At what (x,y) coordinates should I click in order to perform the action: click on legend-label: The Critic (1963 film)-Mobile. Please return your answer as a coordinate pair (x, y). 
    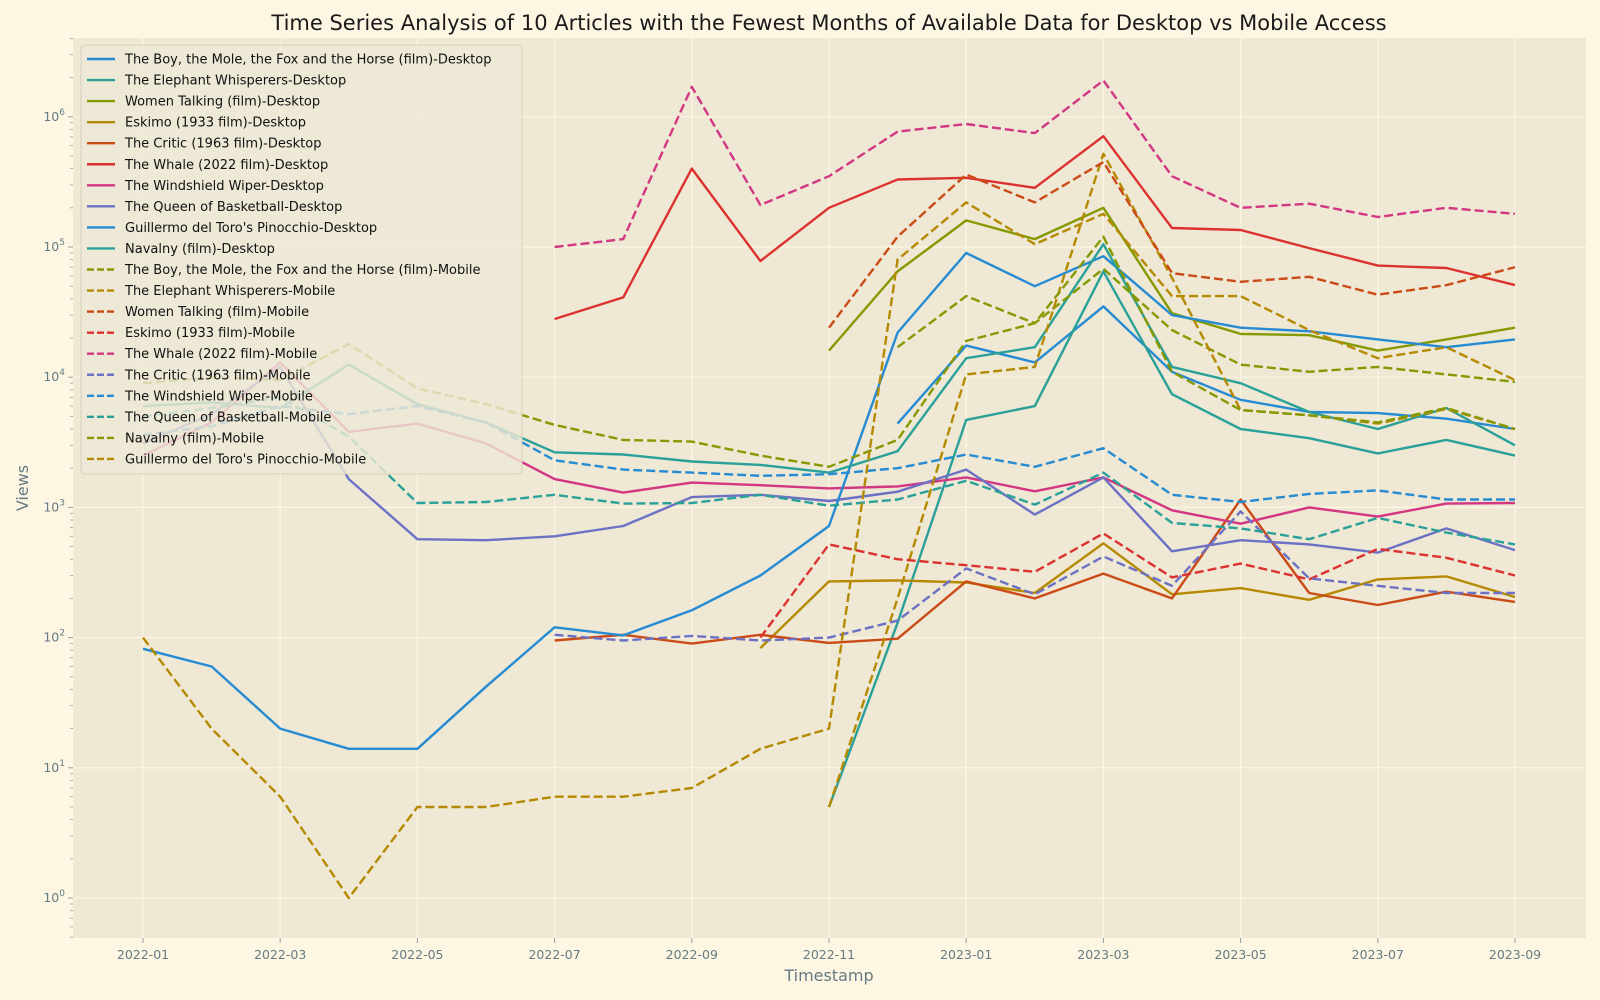
    Looking at the image, I should click on (217, 375).